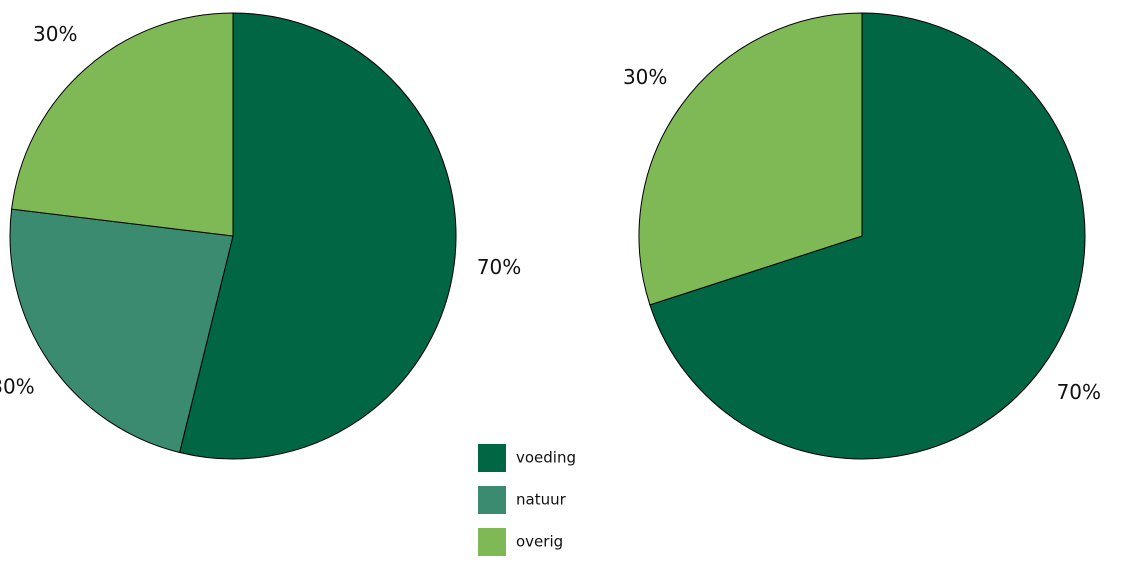 This screenshot has height=570, width=1130. I want to click on legend-label: natuur, so click(541, 500).